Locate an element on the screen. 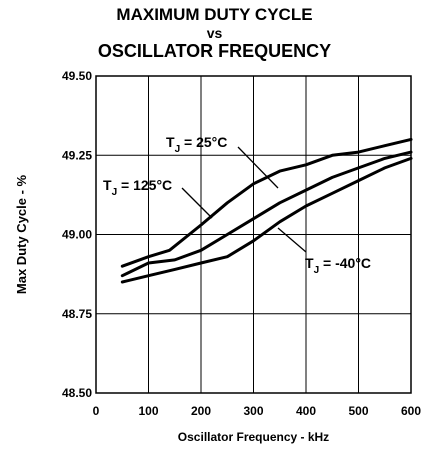 Image resolution: width=429 pixels, height=449 pixels. annotation-label-2: TJ = -40°C is located at coordinates (338, 265).